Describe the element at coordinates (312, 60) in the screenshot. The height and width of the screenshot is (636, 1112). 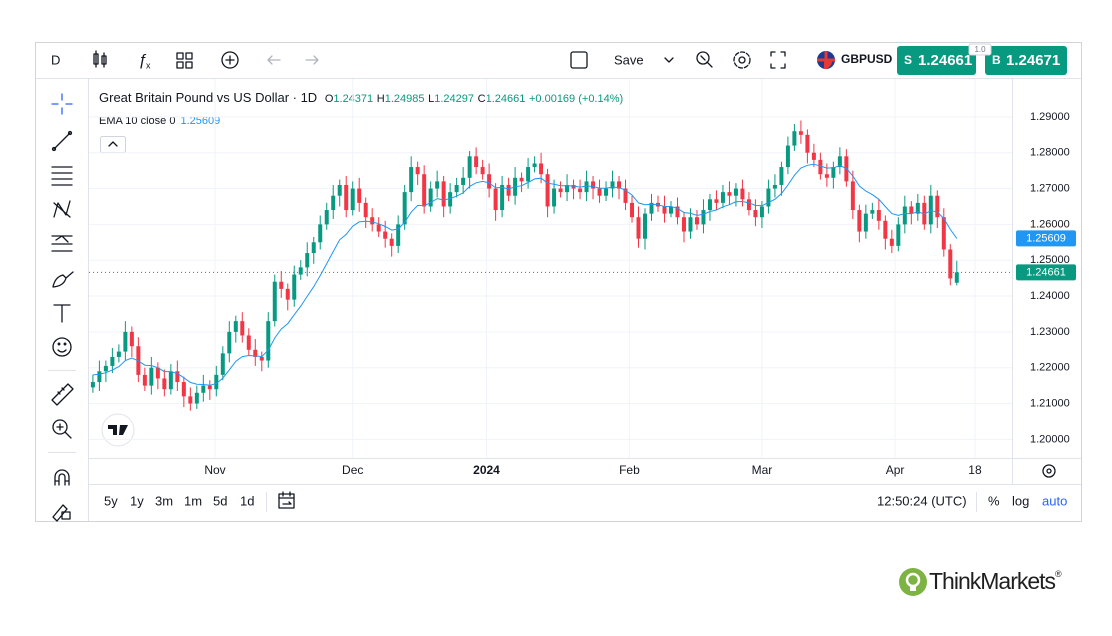
I see `redo-icon` at that location.